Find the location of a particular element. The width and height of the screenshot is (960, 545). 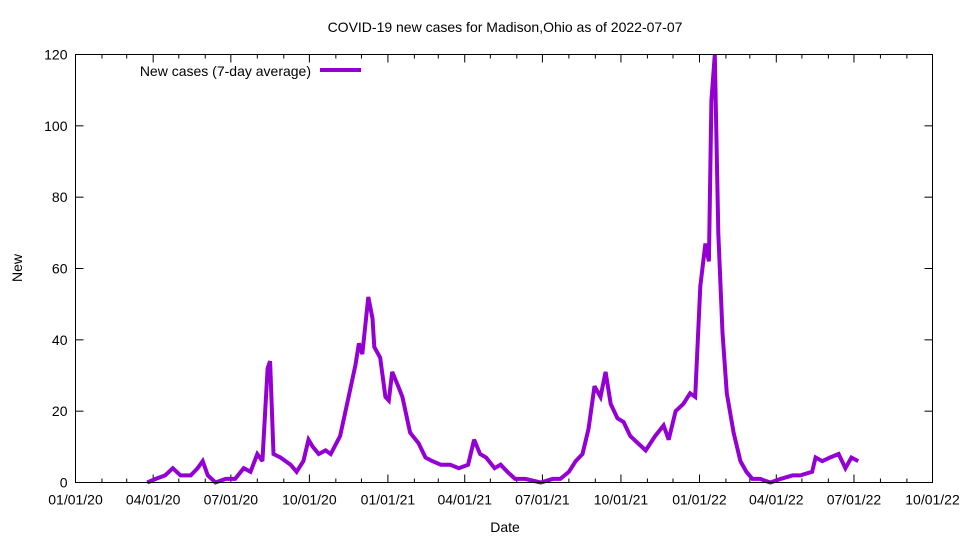

y-tick-label: 0 is located at coordinates (64, 483).